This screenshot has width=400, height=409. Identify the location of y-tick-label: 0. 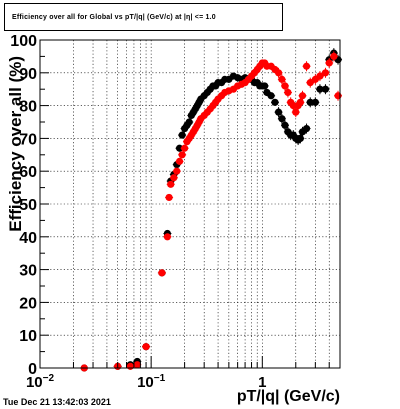
(32, 369).